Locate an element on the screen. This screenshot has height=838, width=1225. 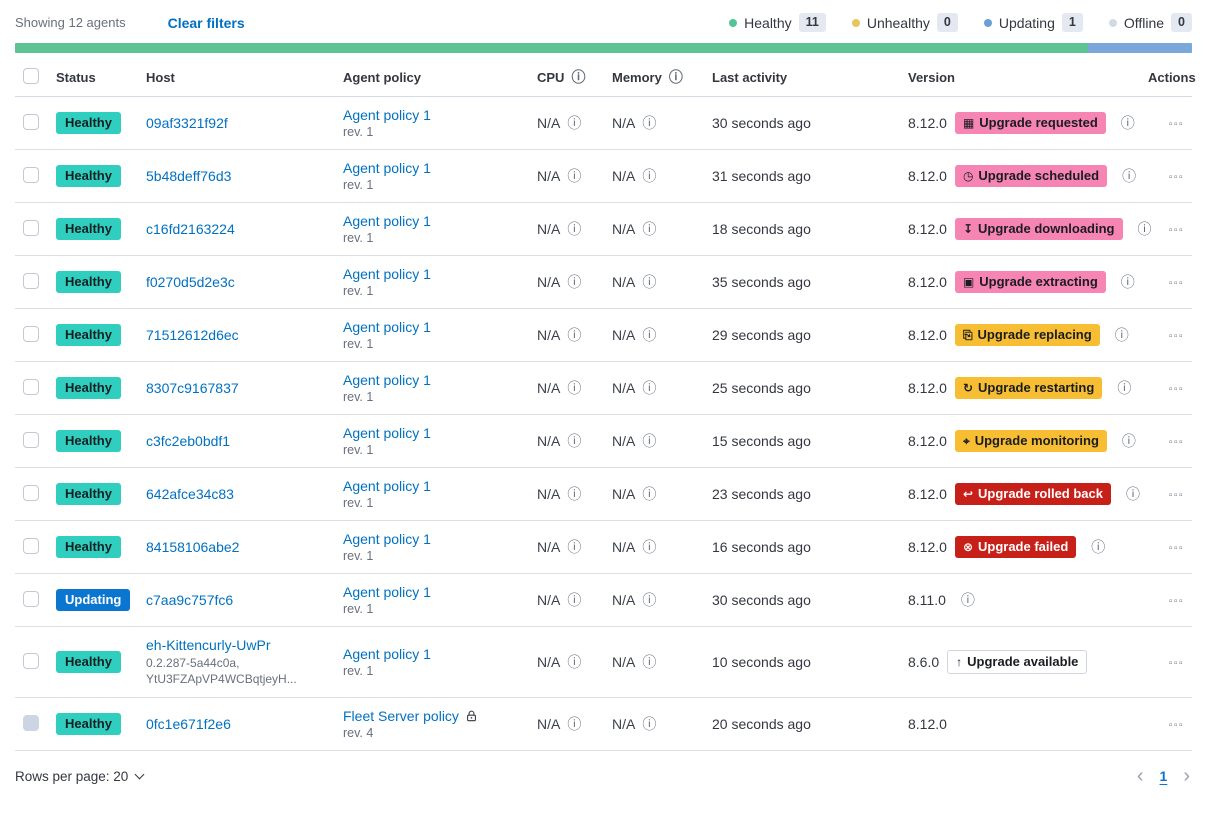
host-link: c16fd2163224 is located at coordinates (190, 229).